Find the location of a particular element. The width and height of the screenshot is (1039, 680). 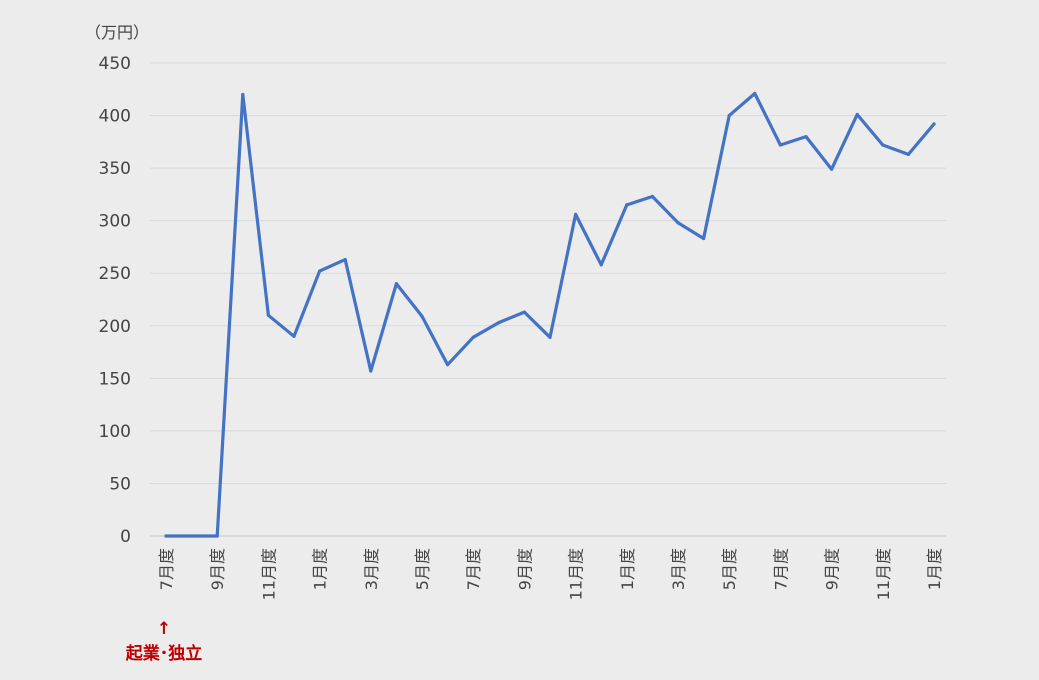

y-tick-label: 50 is located at coordinates (120, 484).